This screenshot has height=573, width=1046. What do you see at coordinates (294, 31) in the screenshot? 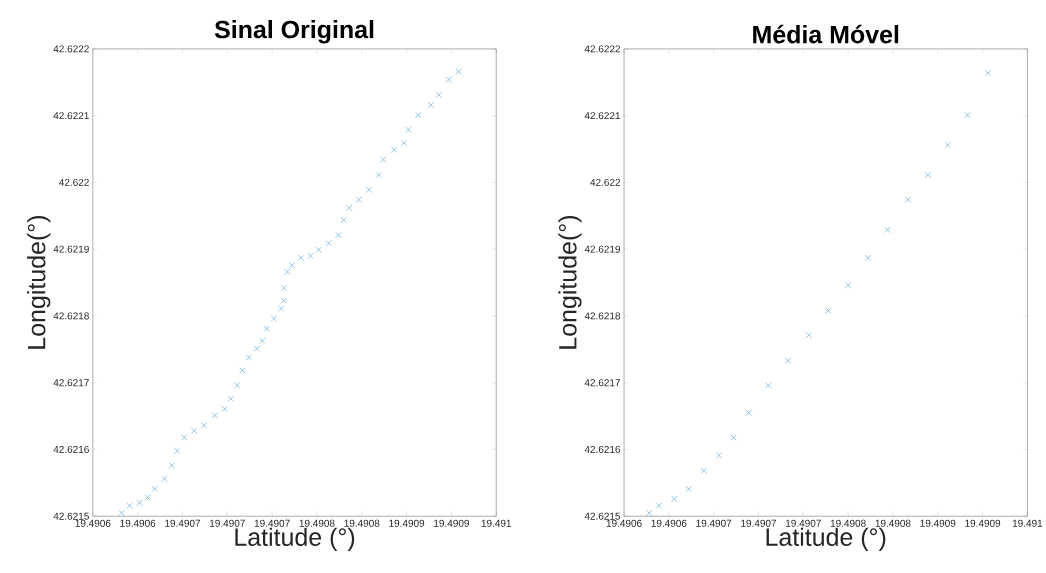
I see `chart-title: Sinal Original` at bounding box center [294, 31].